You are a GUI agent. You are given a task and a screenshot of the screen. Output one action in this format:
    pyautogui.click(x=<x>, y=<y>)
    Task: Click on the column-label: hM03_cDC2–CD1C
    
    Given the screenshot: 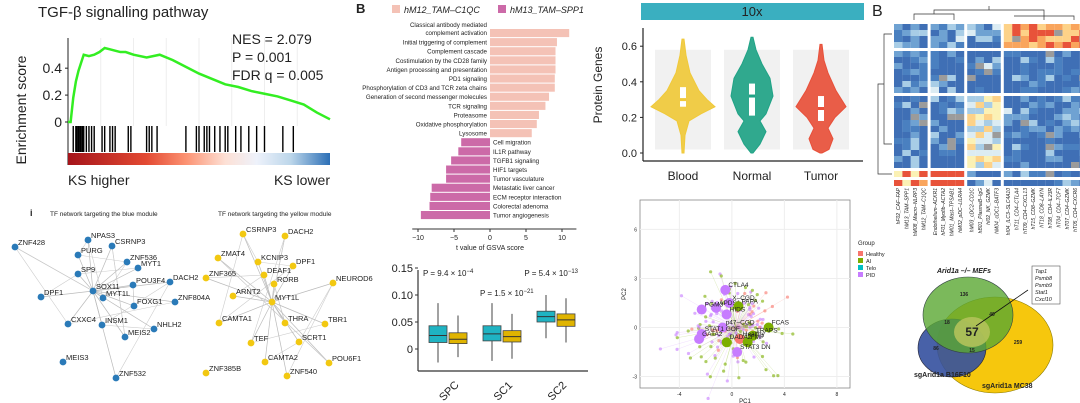 What is the action you would take?
    pyautogui.click(x=972, y=210)
    